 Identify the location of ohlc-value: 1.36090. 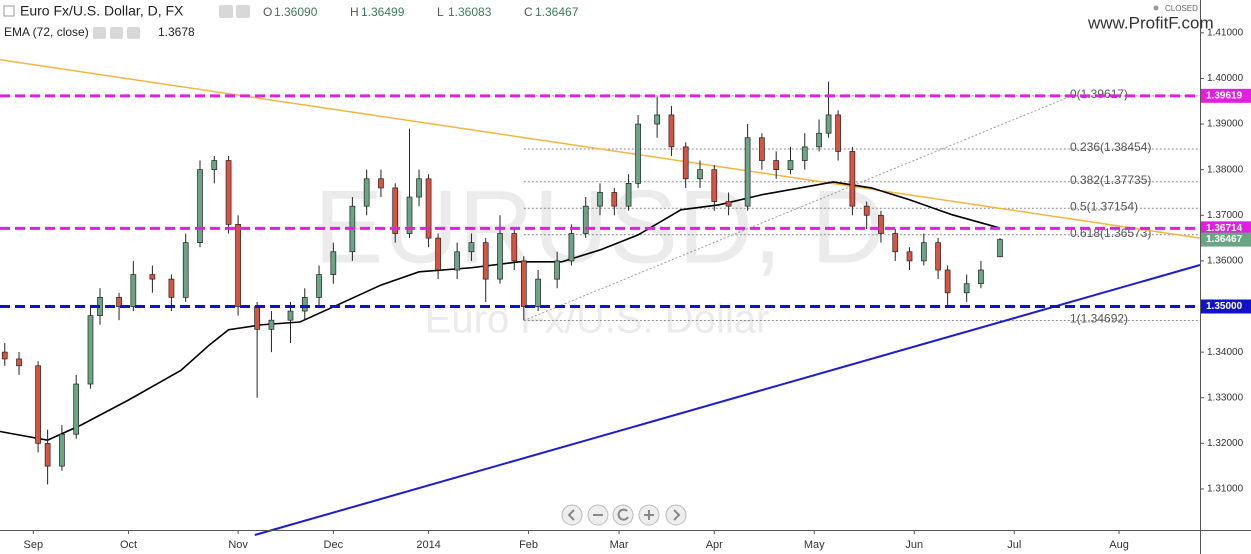
(296, 12).